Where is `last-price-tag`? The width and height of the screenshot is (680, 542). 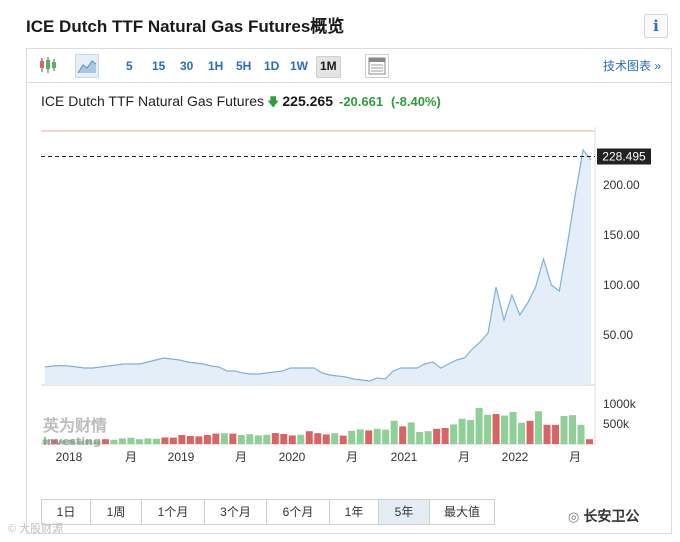 last-price-tag is located at coordinates (624, 156).